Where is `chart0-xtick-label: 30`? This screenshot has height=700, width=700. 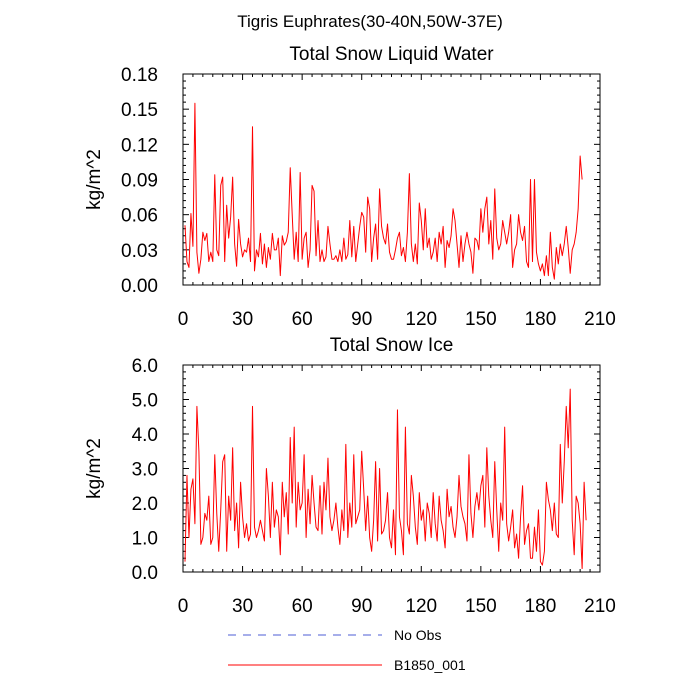 chart0-xtick-label: 30 is located at coordinates (242, 319).